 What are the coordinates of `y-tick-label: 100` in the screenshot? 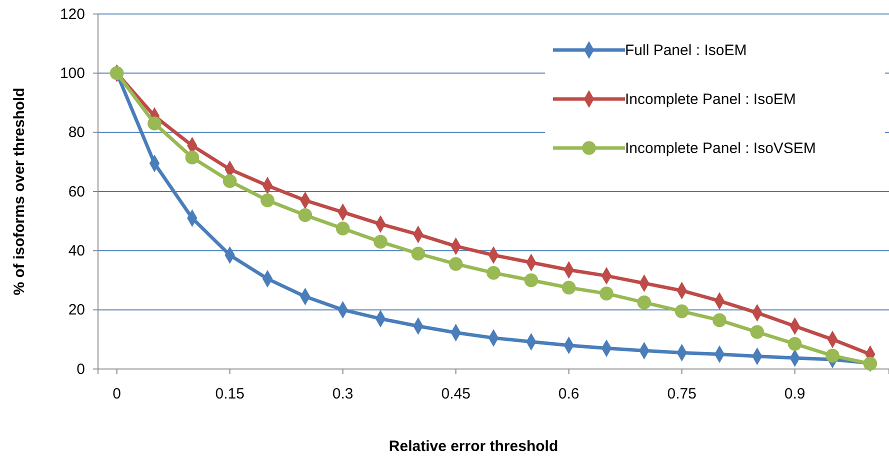 It's located at (72, 73).